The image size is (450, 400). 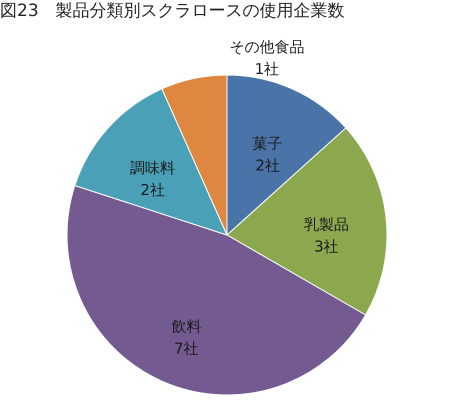 I want to click on data-label: 1社, so click(x=267, y=69).